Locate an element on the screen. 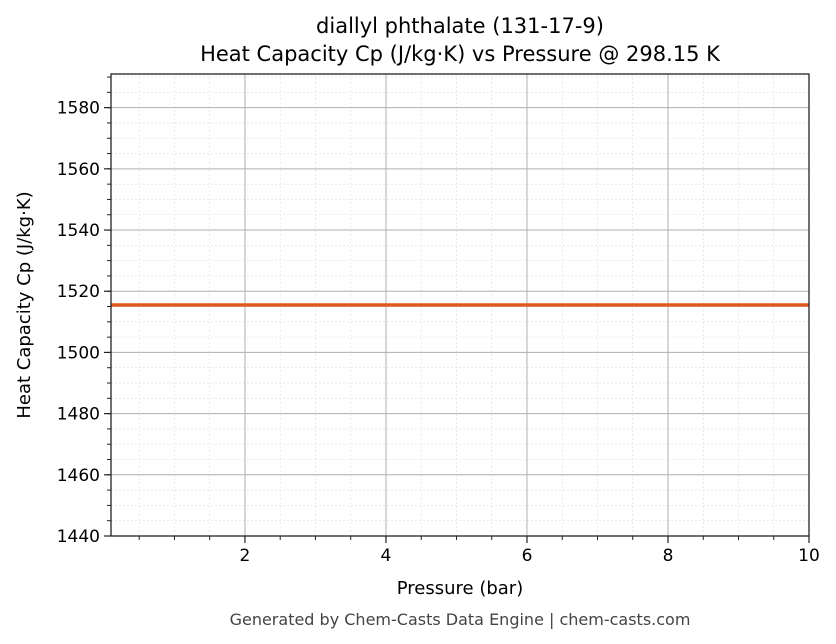 The height and width of the screenshot is (644, 836). chart-title: diallyl phthalate (131-17-9) is located at coordinates (460, 26).